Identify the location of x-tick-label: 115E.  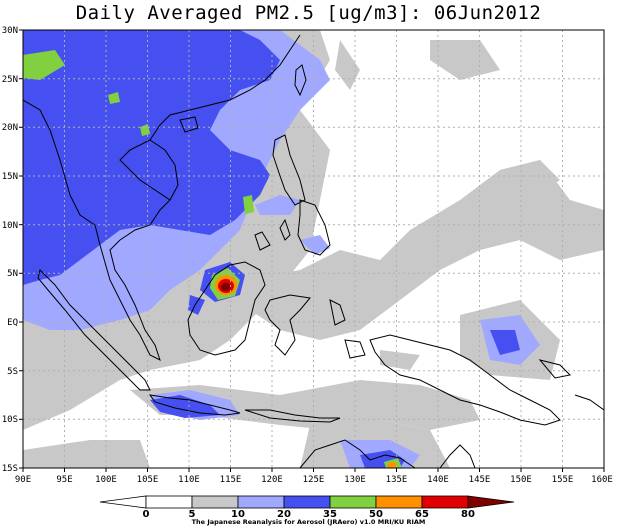
(231, 480).